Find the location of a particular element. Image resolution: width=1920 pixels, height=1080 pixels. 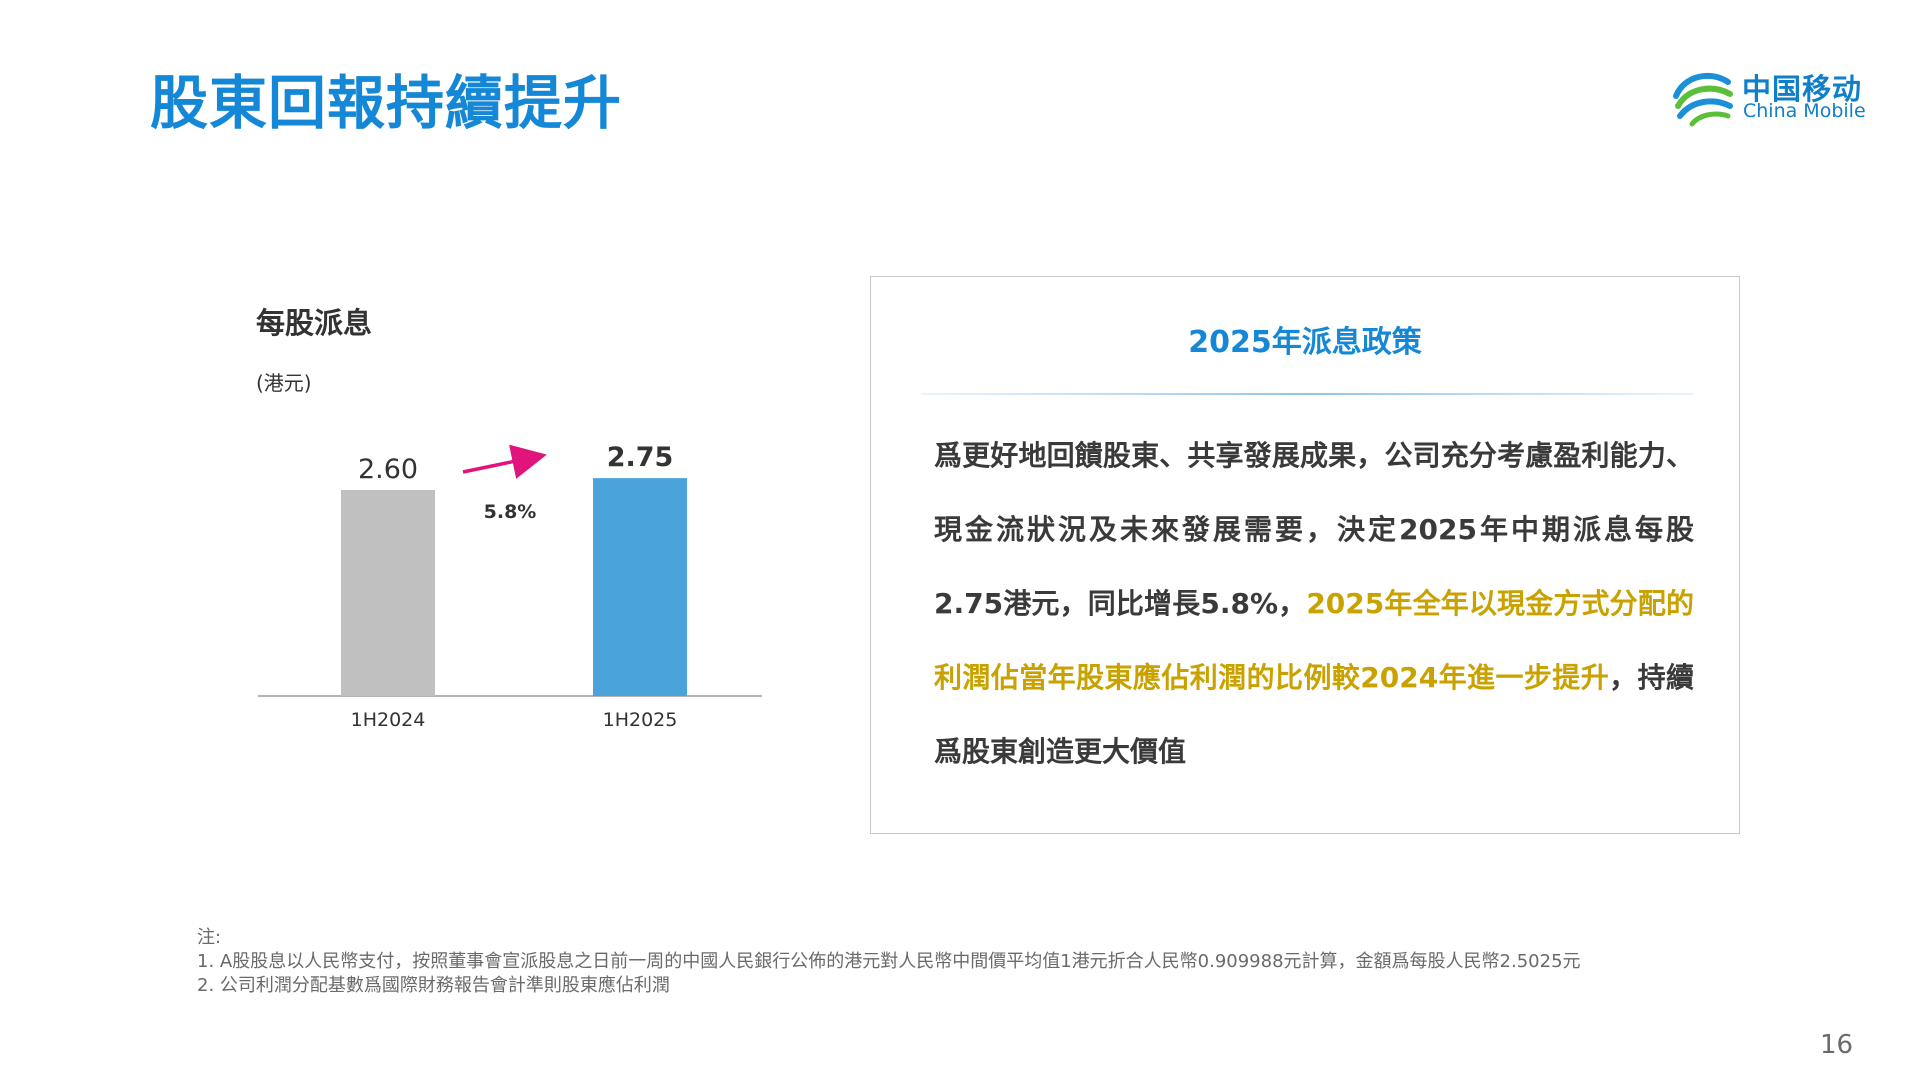

growth-arrow-icon is located at coordinates (504, 461).